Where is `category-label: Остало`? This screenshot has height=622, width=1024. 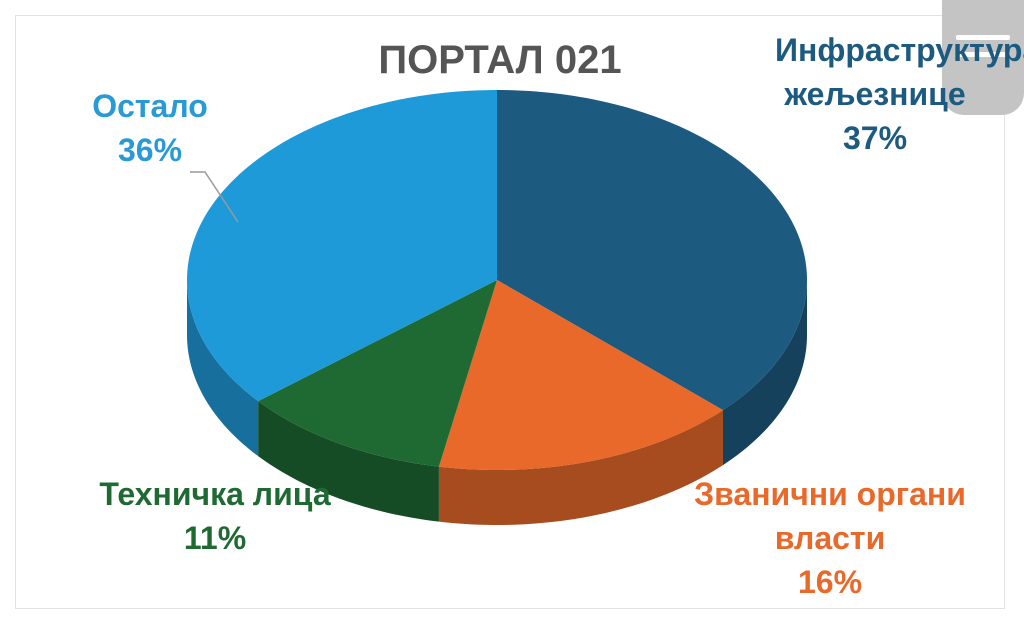 category-label: Остало is located at coordinates (150, 106).